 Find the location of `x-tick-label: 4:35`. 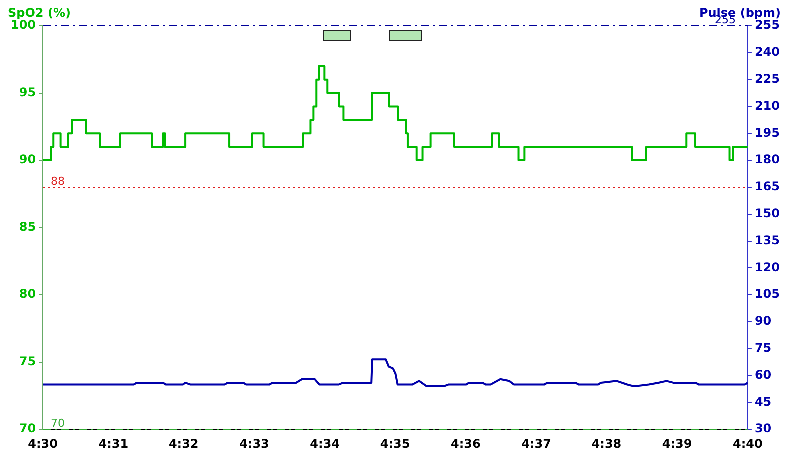

x-tick-label: 4:35 is located at coordinates (395, 443).